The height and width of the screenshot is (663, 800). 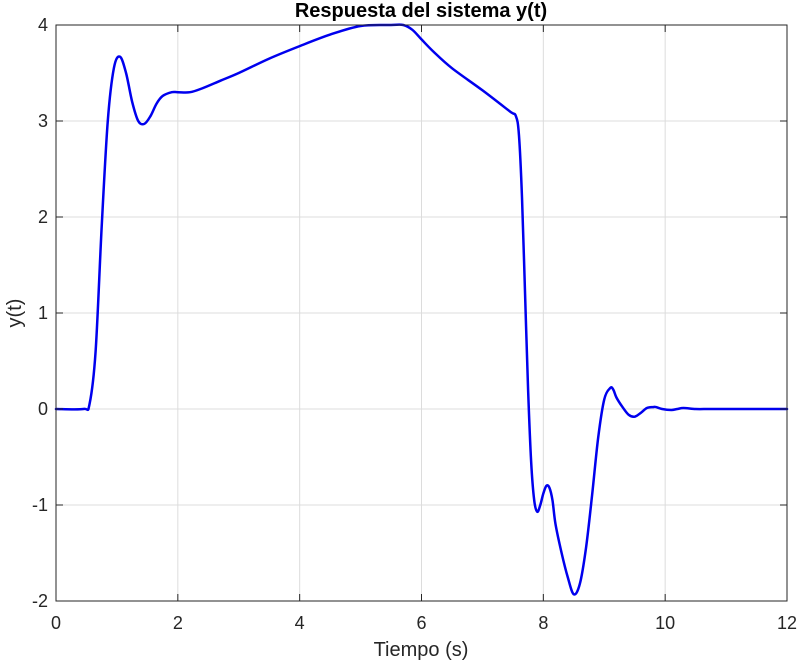 What do you see at coordinates (40, 601) in the screenshot?
I see `y-tick-label: -2` at bounding box center [40, 601].